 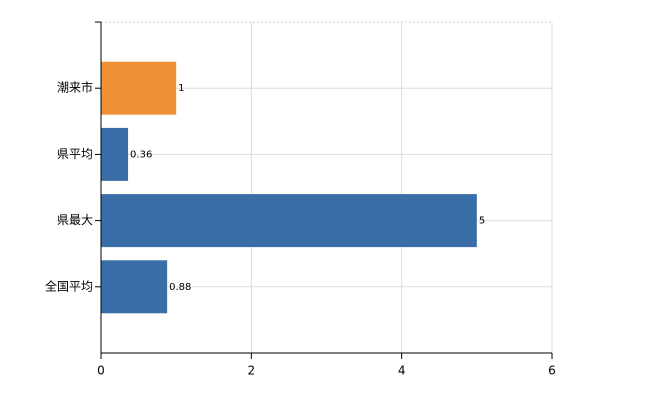 I want to click on value-label: 0.88, so click(x=180, y=287).